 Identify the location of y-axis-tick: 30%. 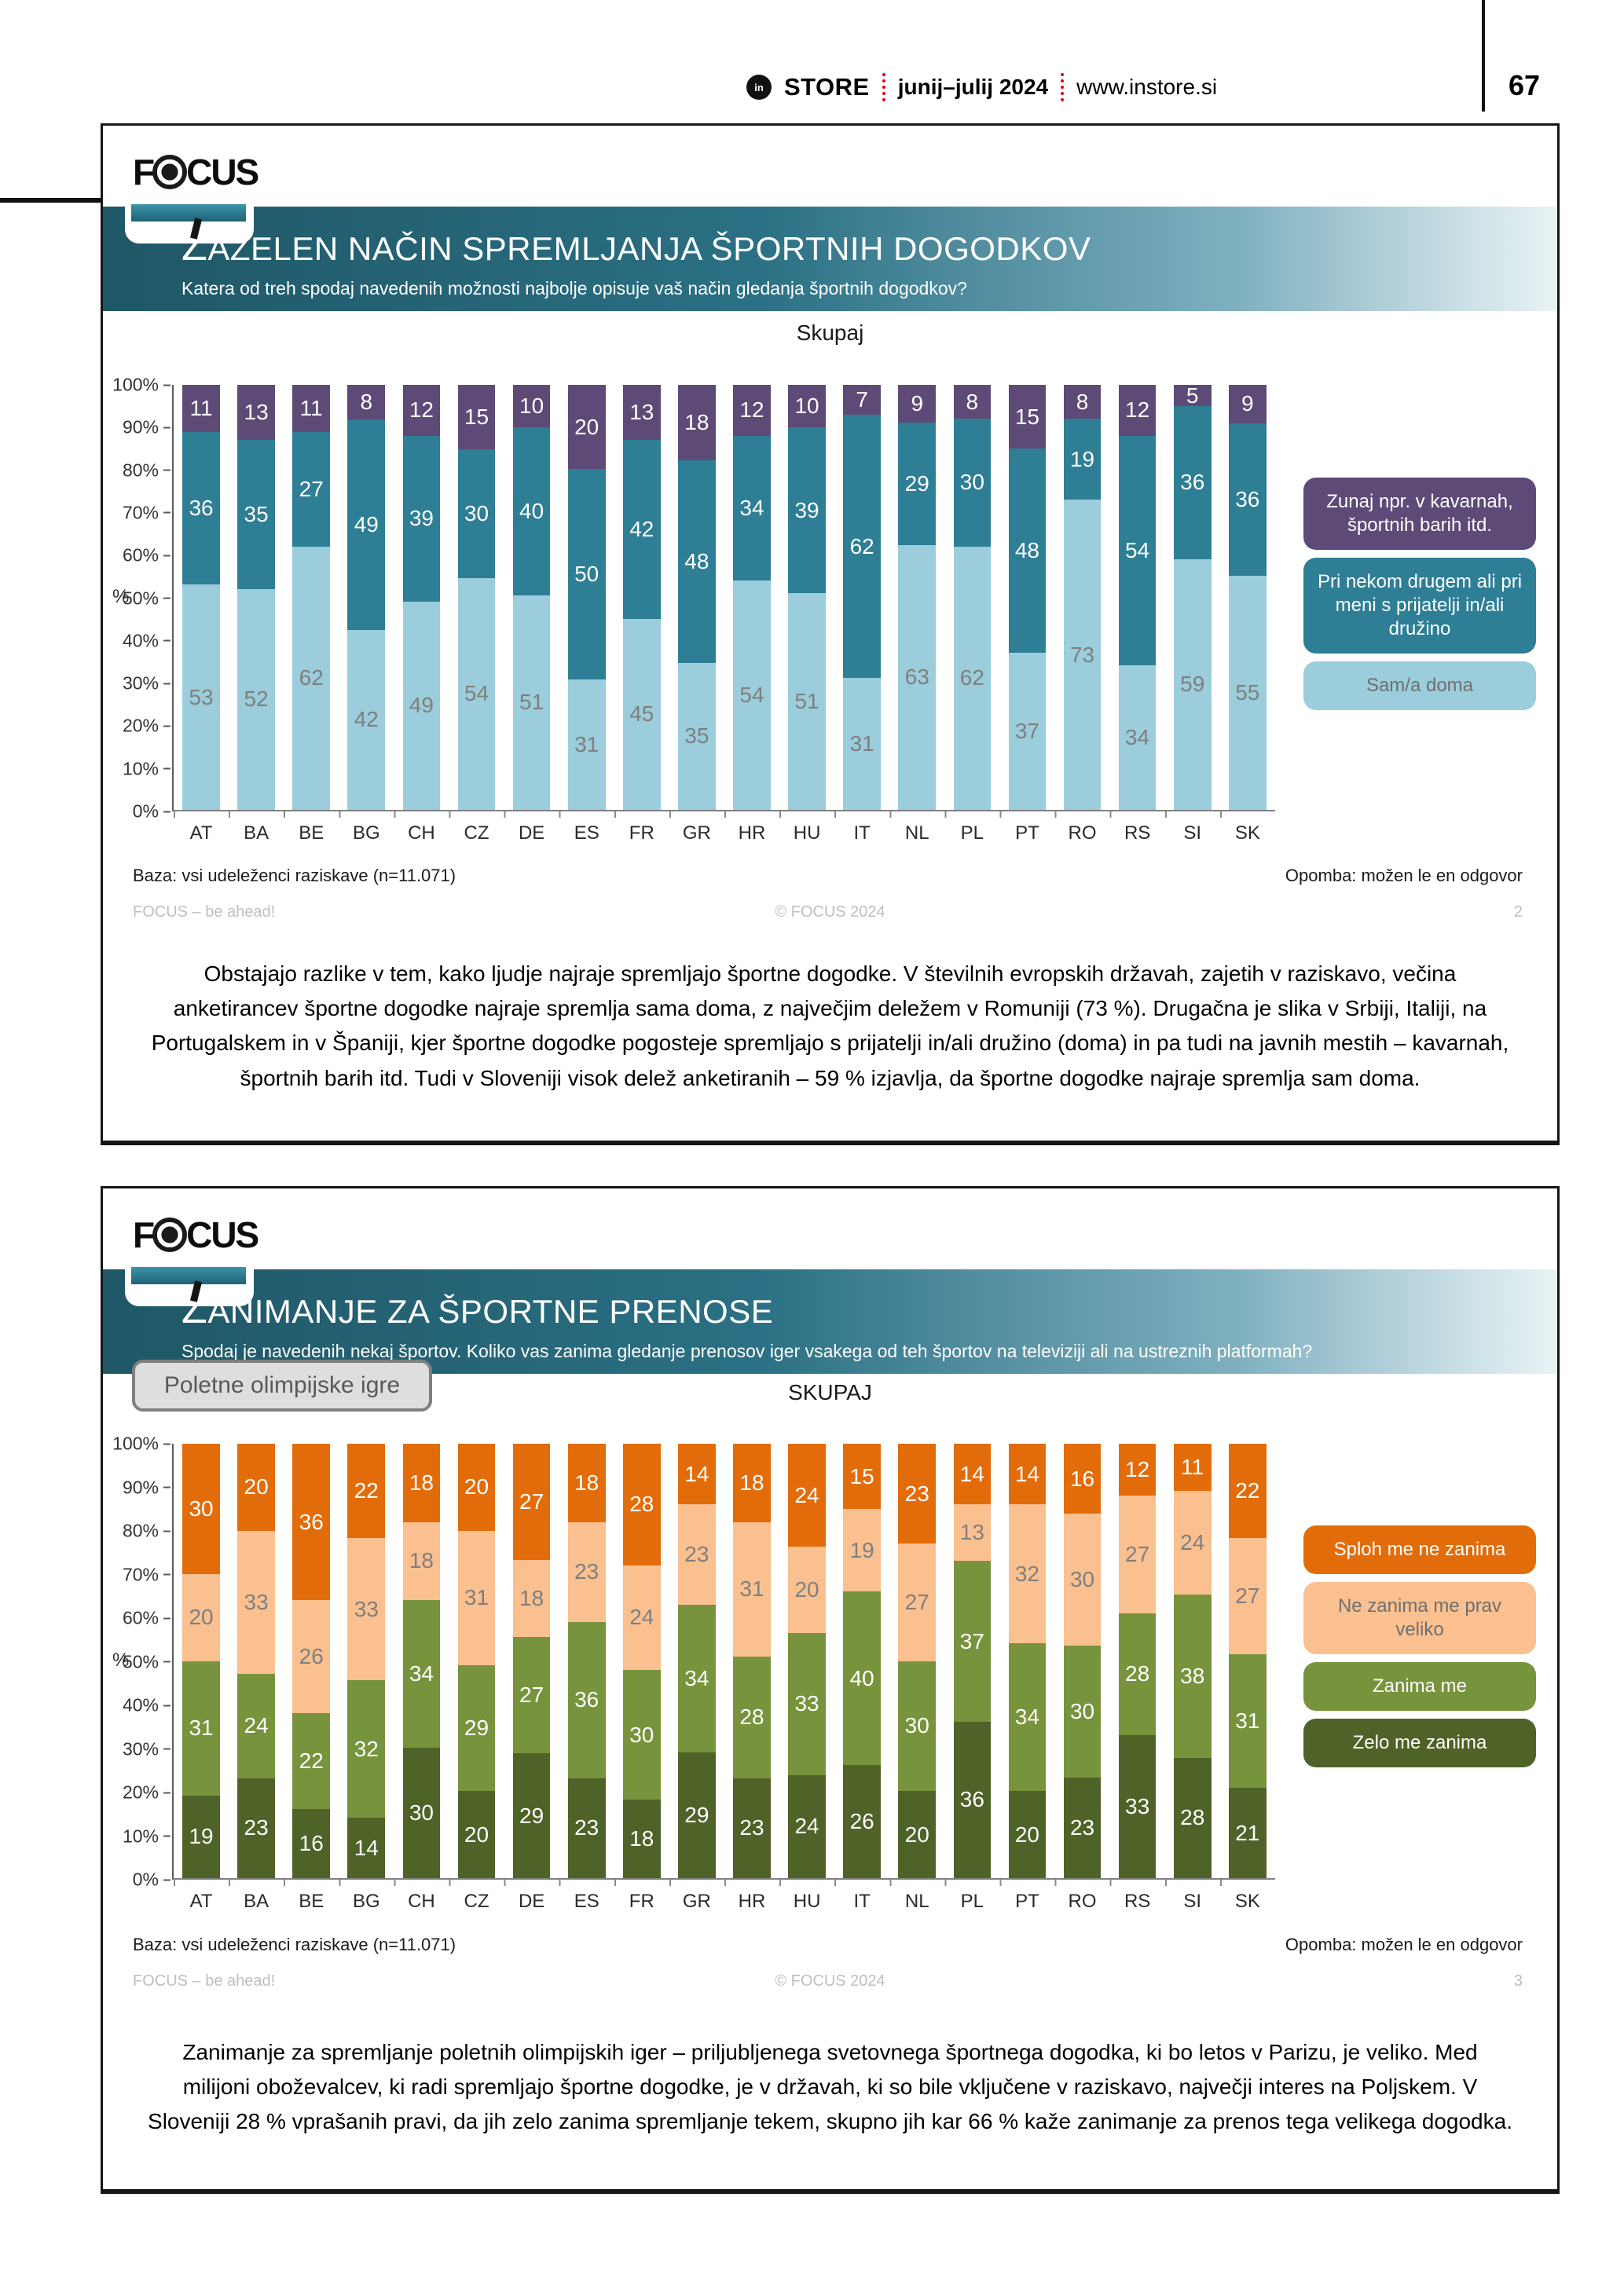
(147, 683).